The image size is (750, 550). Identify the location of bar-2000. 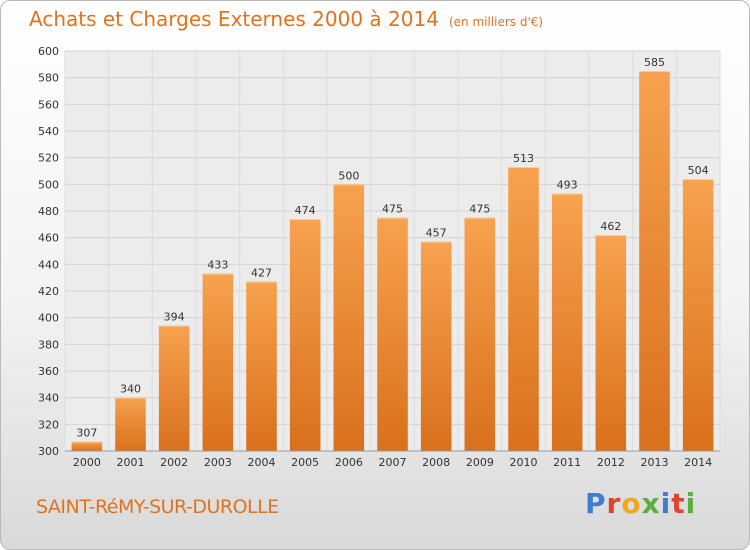
(87, 446).